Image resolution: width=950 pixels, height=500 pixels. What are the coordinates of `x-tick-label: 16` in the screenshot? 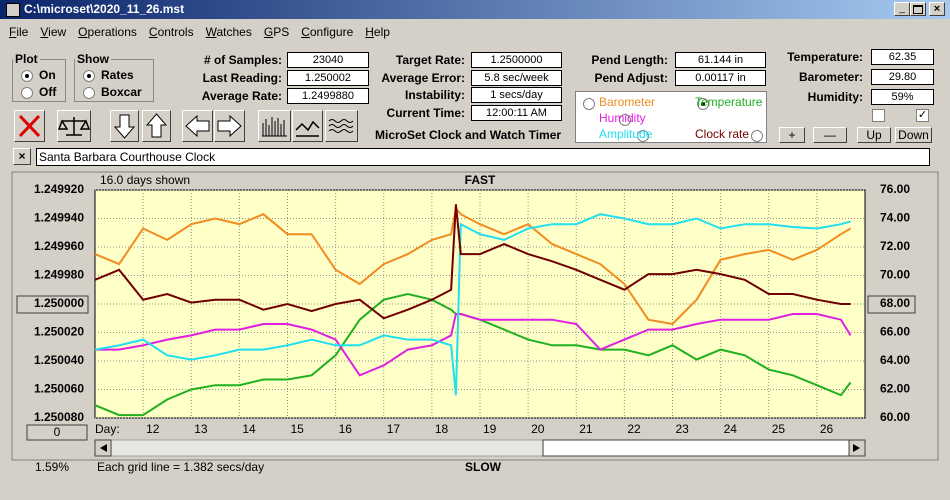 It's located at (346, 429).